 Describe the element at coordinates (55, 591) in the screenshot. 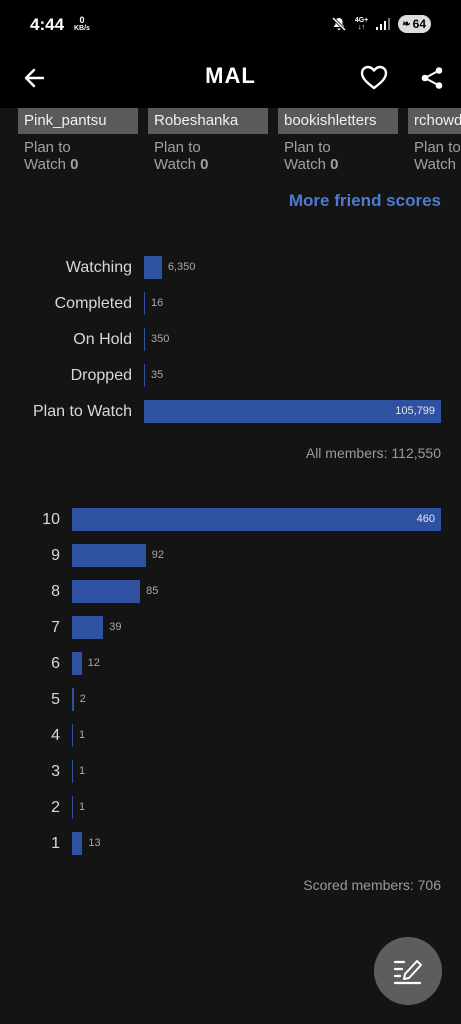

I see `score-label: 8` at that location.